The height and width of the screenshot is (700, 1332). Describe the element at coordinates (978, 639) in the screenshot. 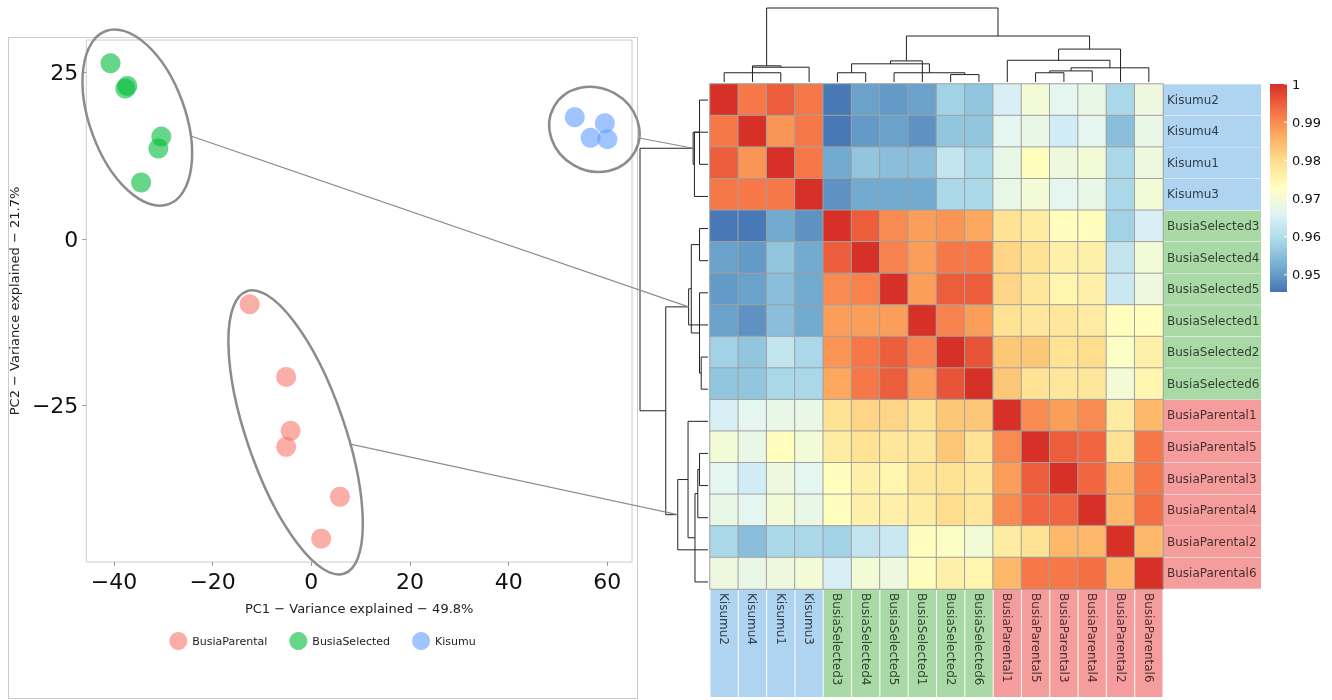

I see `x-tick-label: BusiaSelected6` at that location.